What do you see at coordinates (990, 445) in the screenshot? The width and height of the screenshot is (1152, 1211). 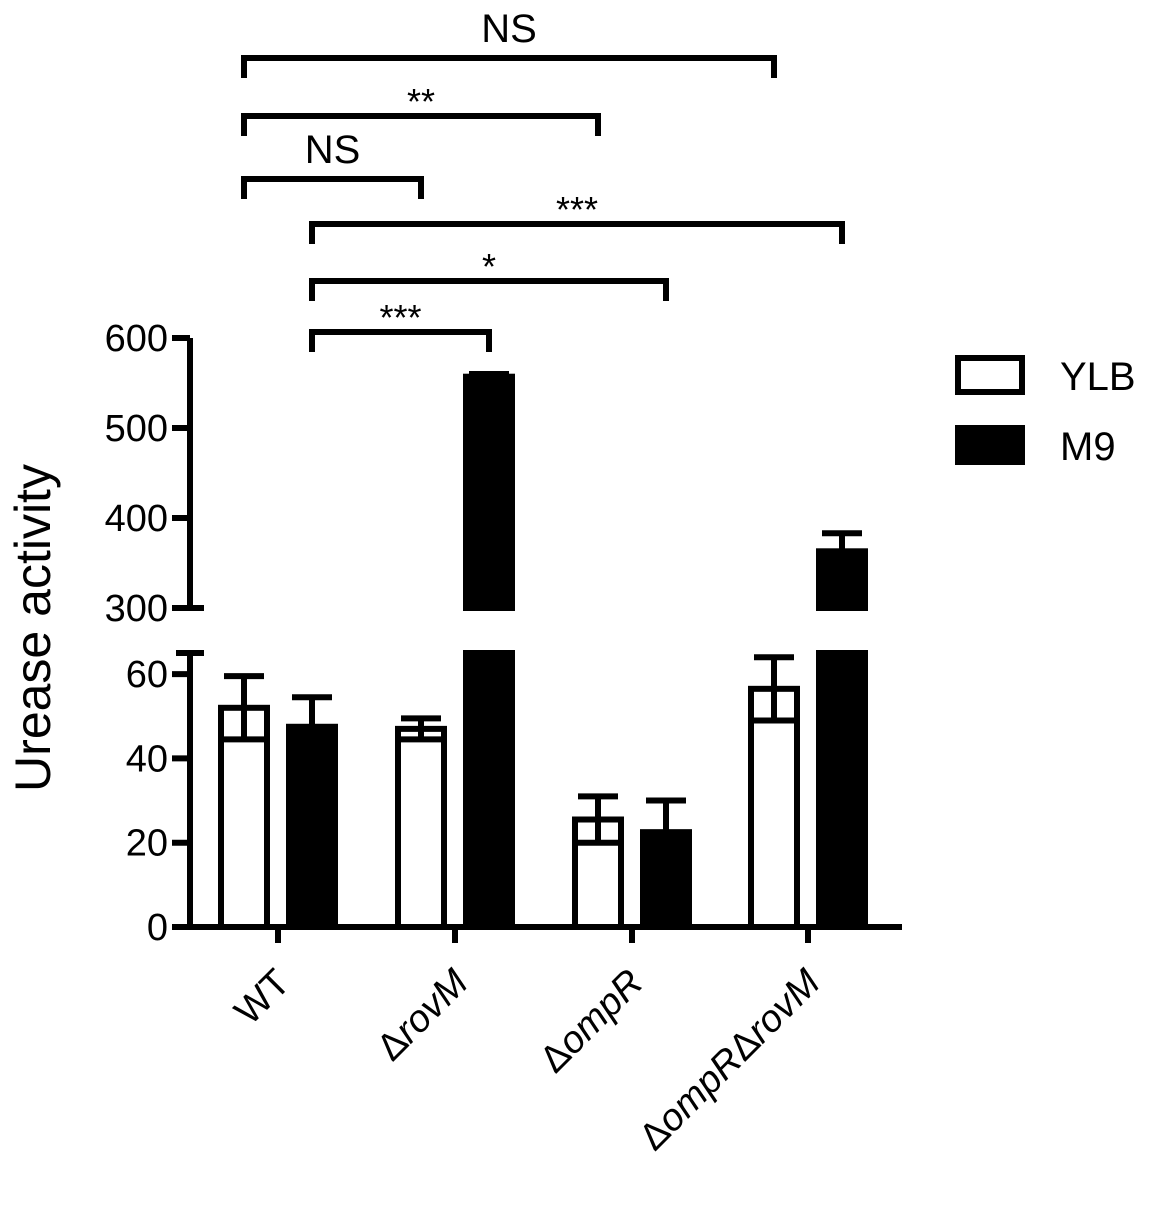 I see `legend-swatch-m9` at bounding box center [990, 445].